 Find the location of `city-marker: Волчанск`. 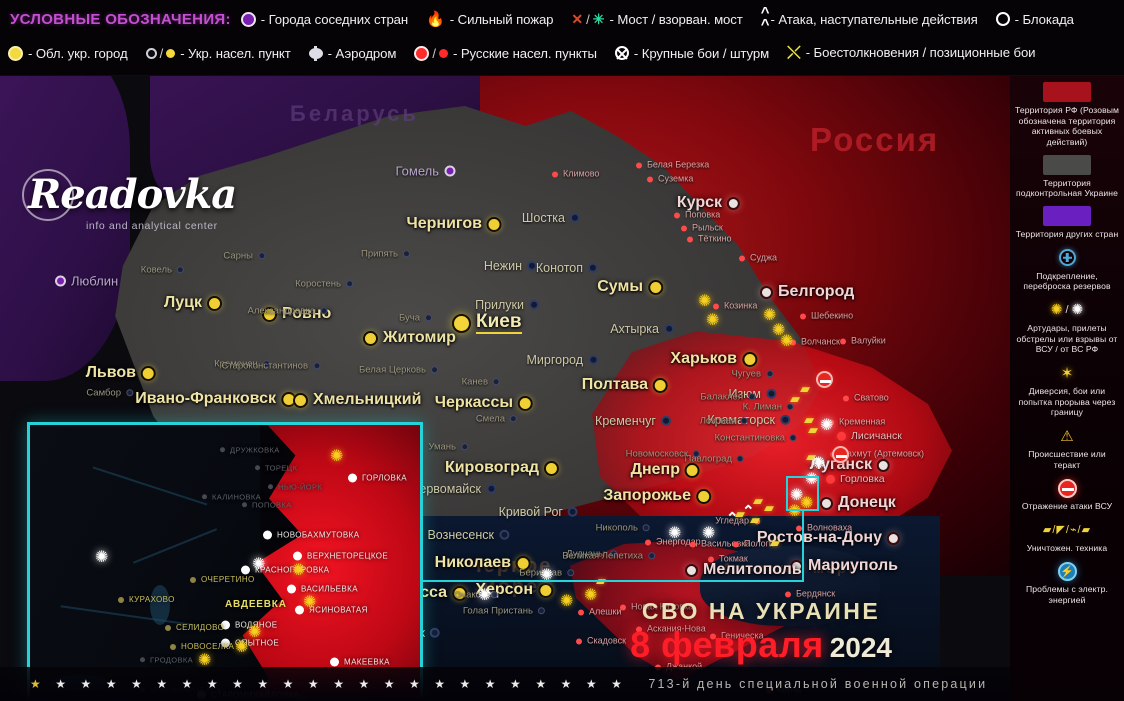

city-marker: Волчанск is located at coordinates (815, 341).